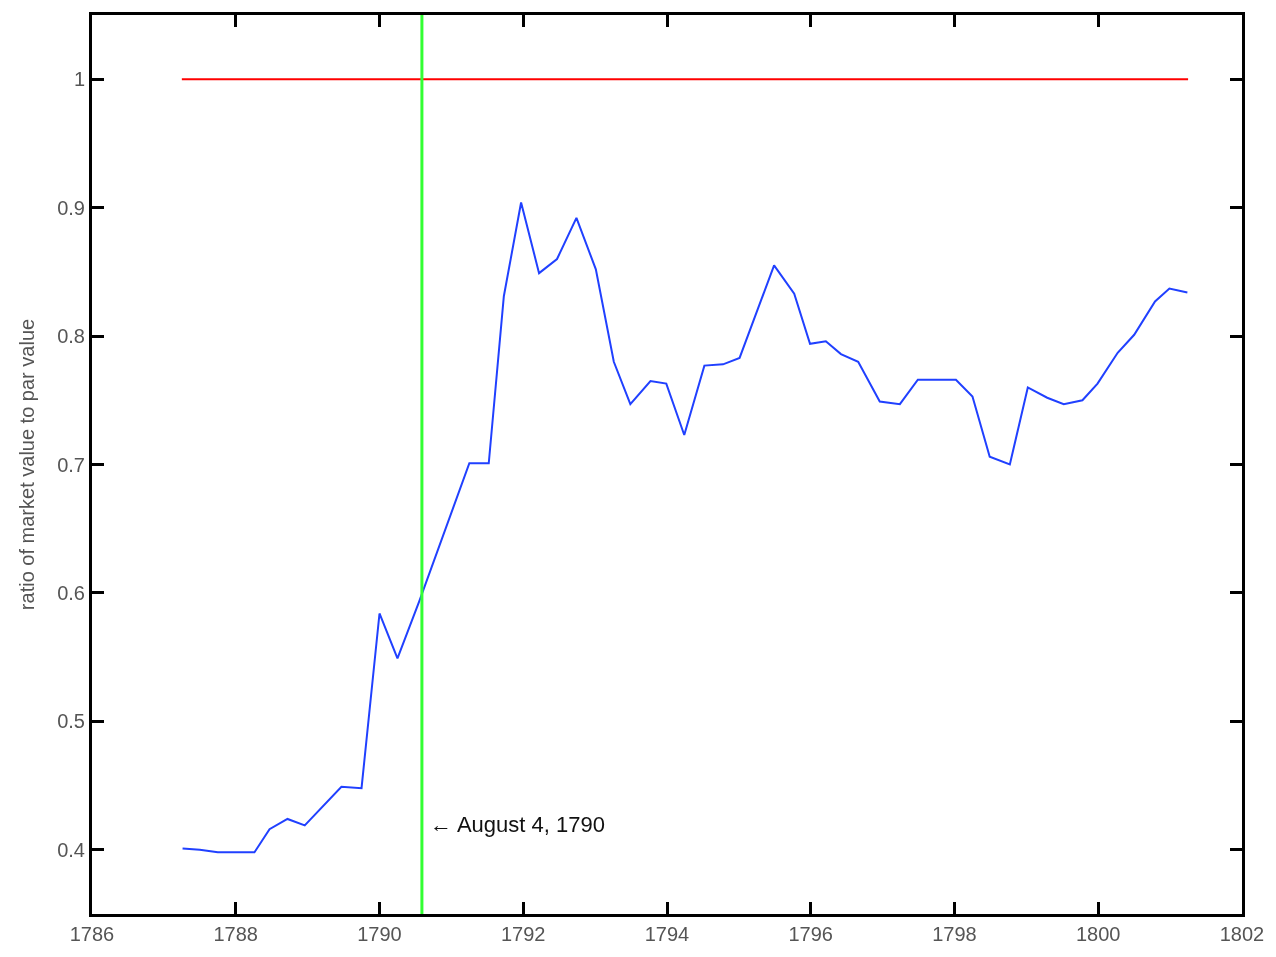 This screenshot has width=1276, height=957. What do you see at coordinates (517, 824) in the screenshot?
I see `annotation: ← August 4, 1790` at bounding box center [517, 824].